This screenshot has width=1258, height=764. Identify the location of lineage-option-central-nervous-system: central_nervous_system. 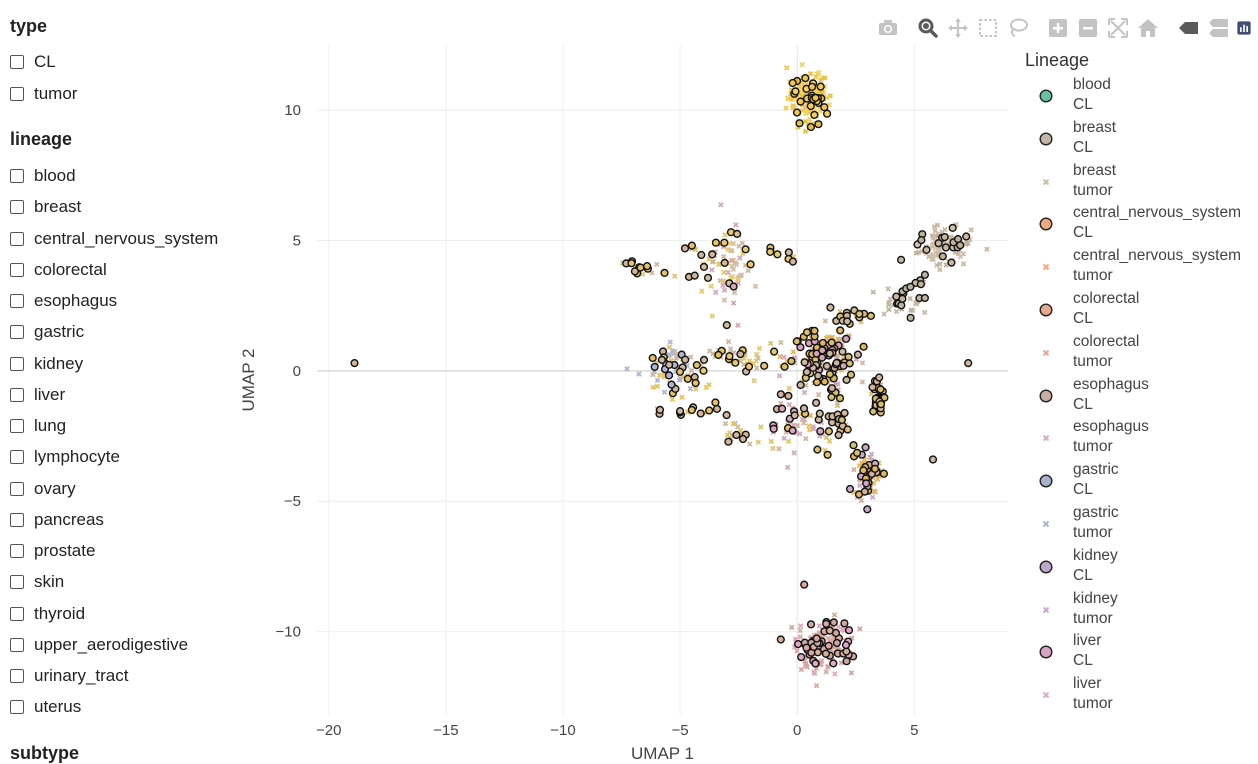
(114, 239).